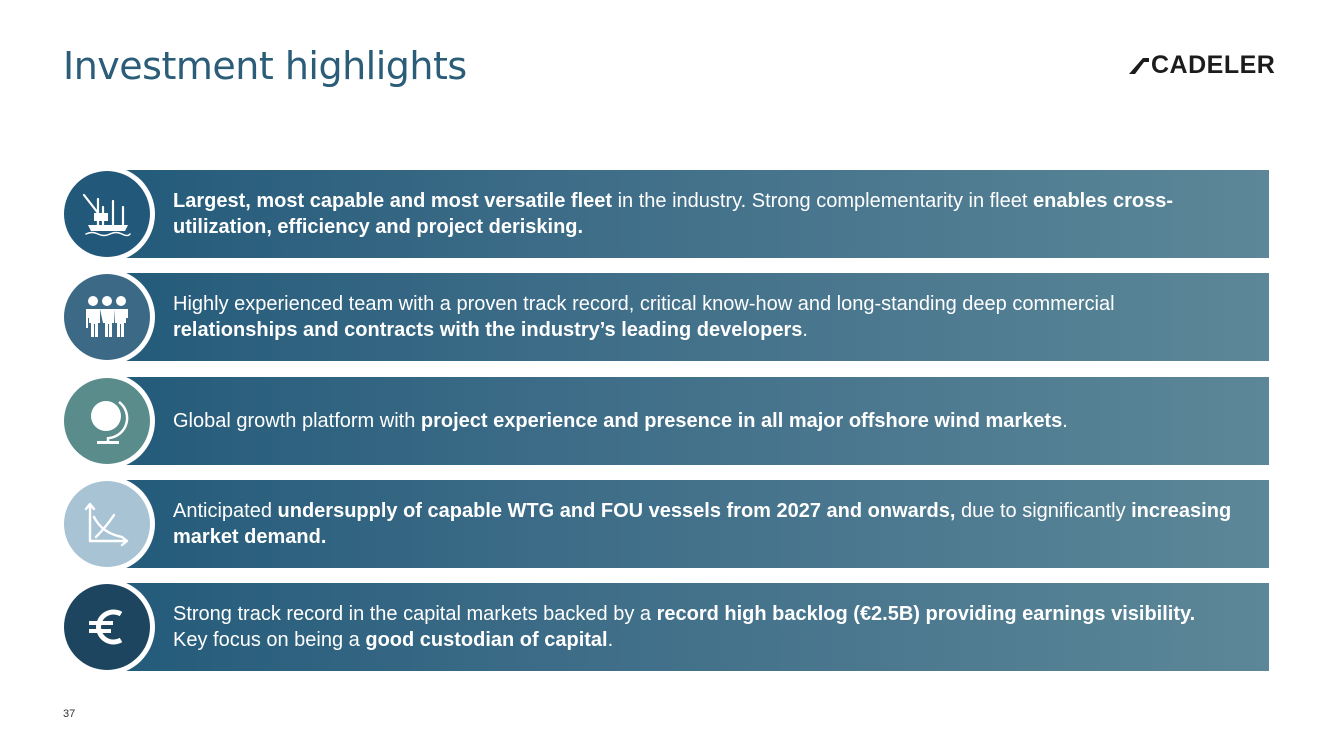 The image size is (1333, 749). Describe the element at coordinates (1139, 66) in the screenshot. I see `logo-mark-icon` at that location.